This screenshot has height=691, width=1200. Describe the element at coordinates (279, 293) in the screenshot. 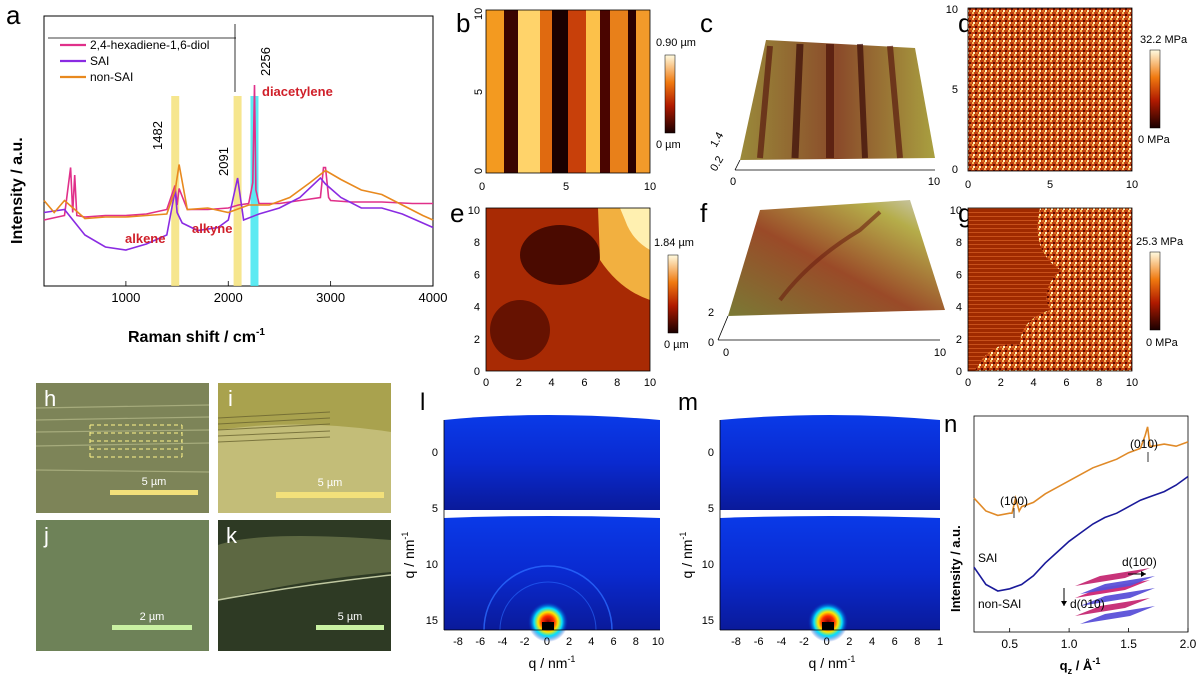

I see `x-ticks: 1000 2000 3000 4000` at that location.